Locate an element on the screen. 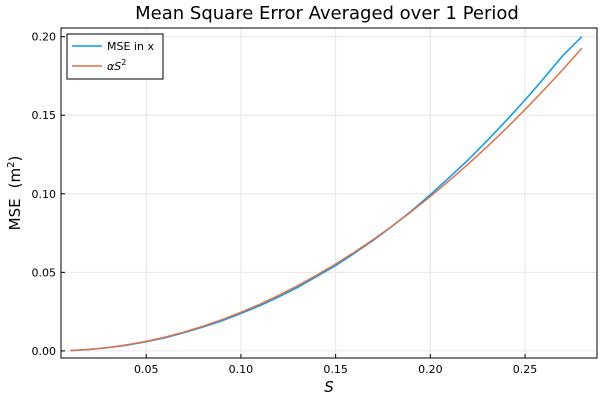 Image resolution: width=600 pixels, height=400 pixels. x-axis-ticks: 0.05 0.10 0.15 0.20 0.25 is located at coordinates (335, 365).